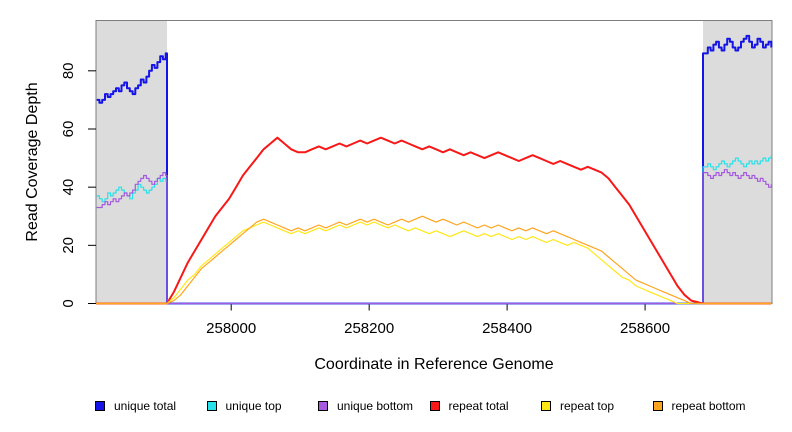 The image size is (792, 432). Describe the element at coordinates (507, 328) in the screenshot. I see `x-tick-label: 258400` at that location.